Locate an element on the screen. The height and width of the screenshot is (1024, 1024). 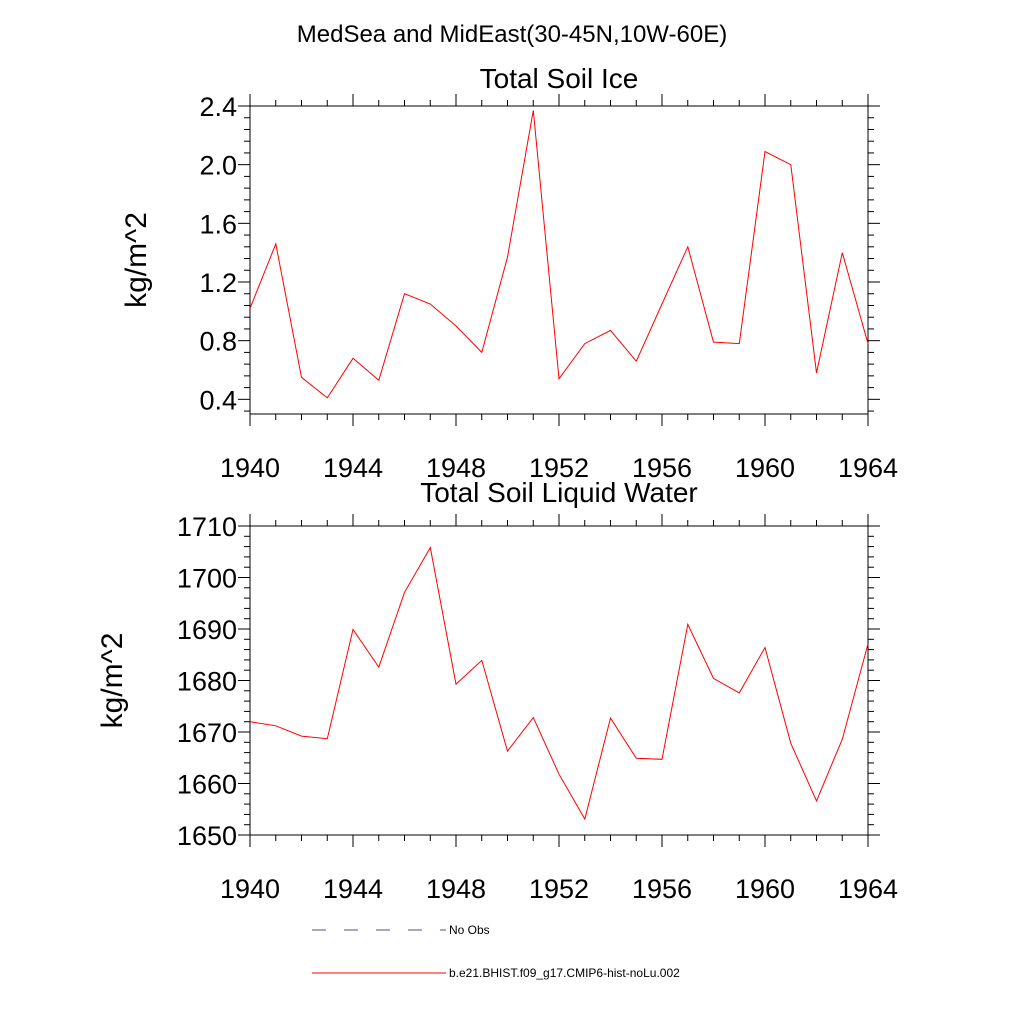
y-tick-label: 1680 is located at coordinates (207, 682).